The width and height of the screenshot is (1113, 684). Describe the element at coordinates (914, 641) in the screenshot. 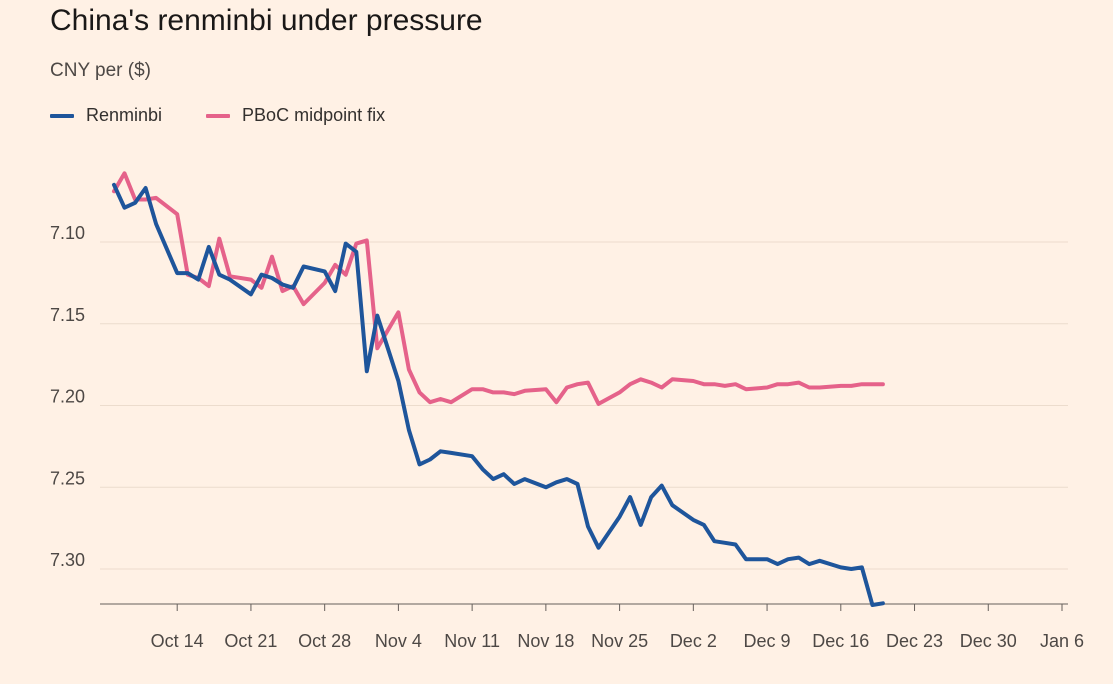

I see `x-tick-label: Dec 23` at that location.